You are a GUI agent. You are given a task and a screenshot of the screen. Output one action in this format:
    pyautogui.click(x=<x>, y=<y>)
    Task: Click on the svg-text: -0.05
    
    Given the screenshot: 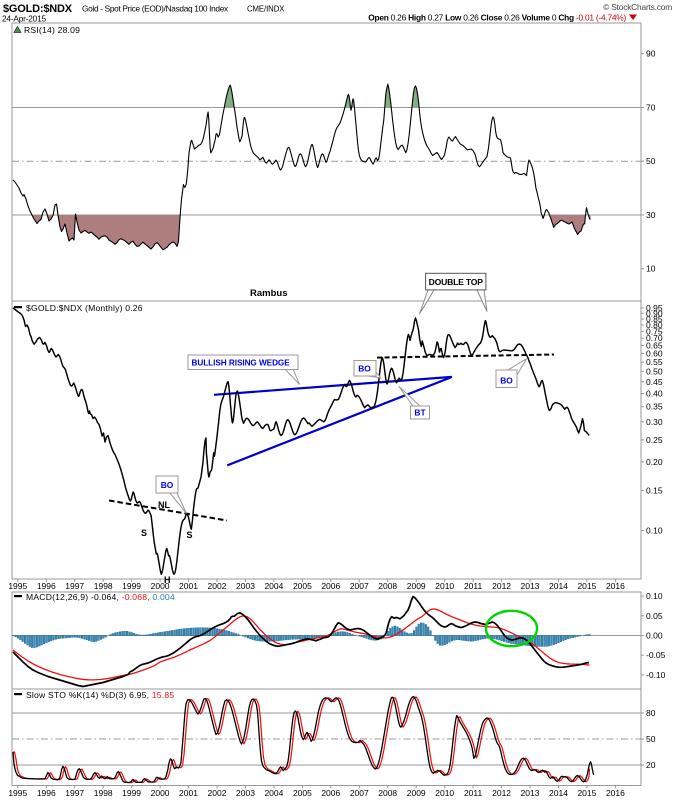 What is the action you would take?
    pyautogui.click(x=656, y=655)
    